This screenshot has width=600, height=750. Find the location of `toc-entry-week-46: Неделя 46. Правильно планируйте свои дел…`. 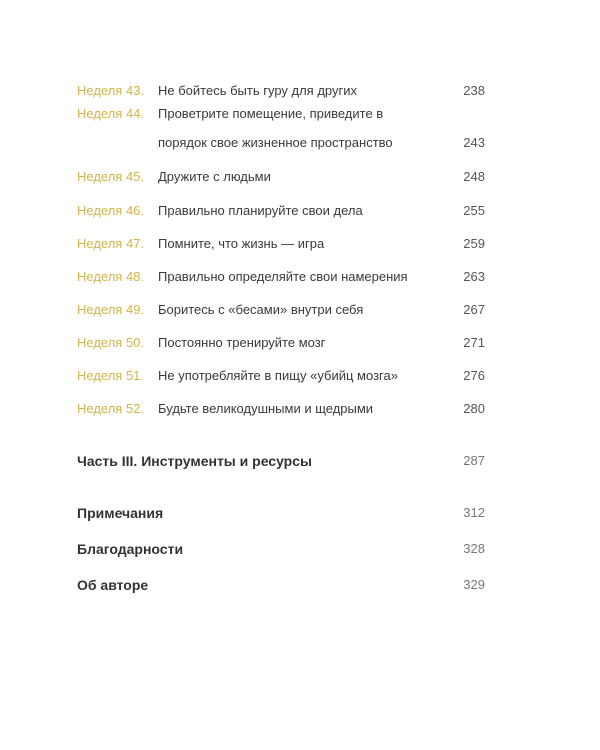

toc-entry-week-46: Неделя 46. Правильно планируйте свои дел… is located at coordinates (281, 211).